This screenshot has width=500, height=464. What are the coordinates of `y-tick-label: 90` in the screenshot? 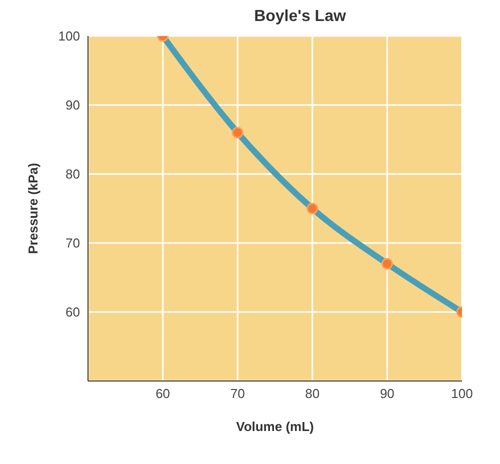 It's located at (73, 105).